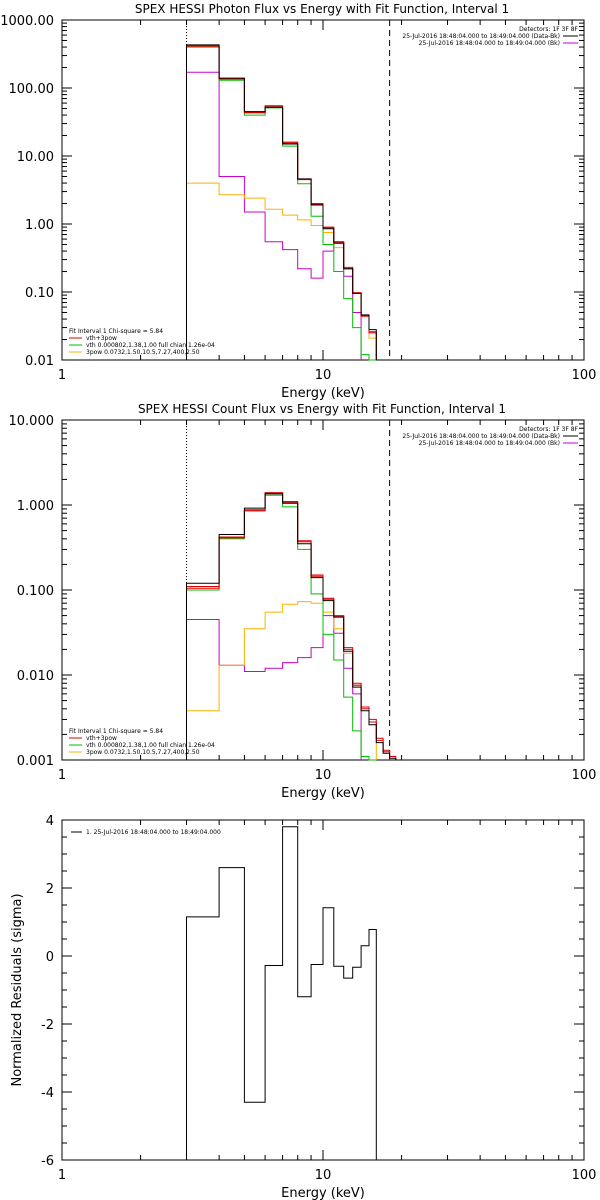  Describe the element at coordinates (35, 676) in the screenshot. I see `y-tick-label: 0.010` at that location.